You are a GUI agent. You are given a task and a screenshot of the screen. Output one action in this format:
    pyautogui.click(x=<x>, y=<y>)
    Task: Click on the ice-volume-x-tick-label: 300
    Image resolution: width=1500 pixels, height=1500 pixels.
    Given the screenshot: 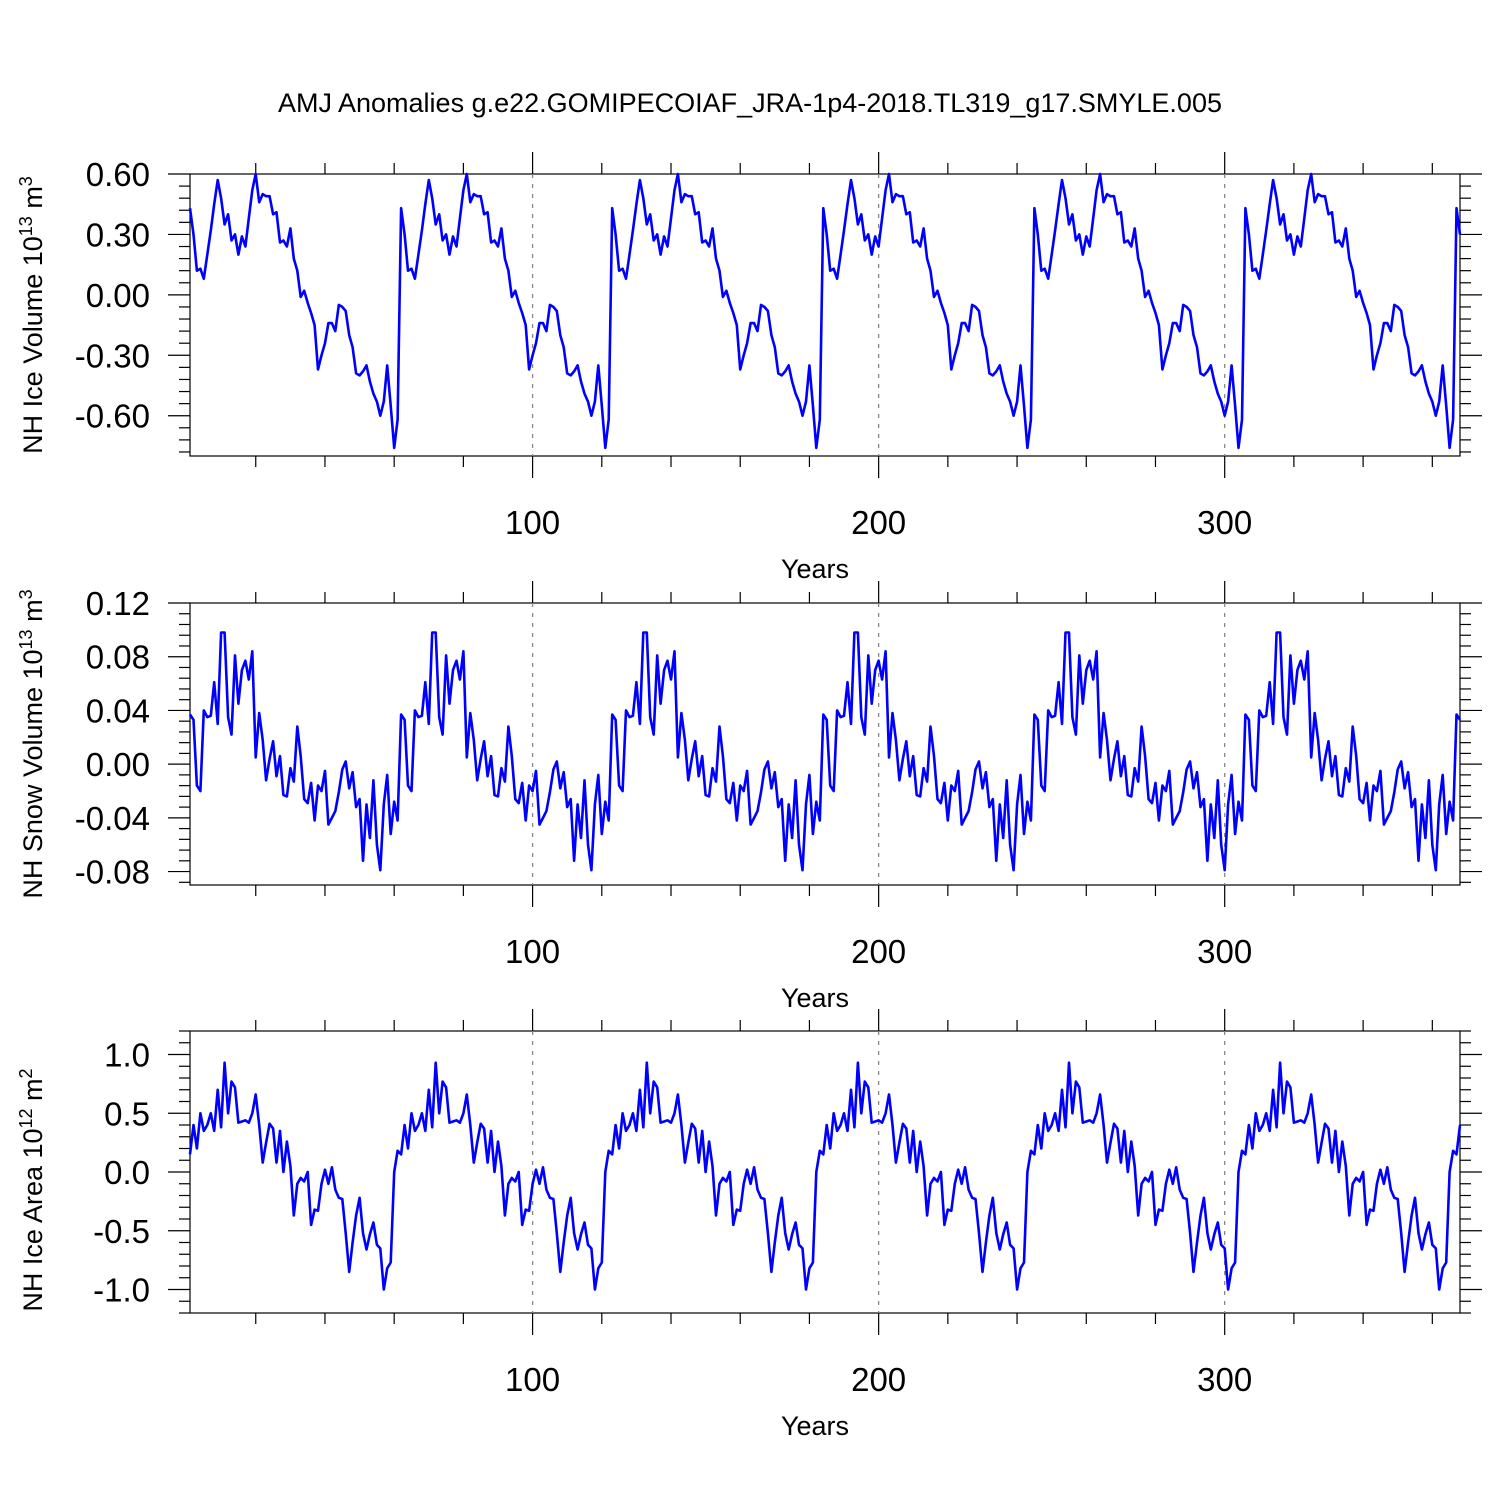 What is the action you would take?
    pyautogui.click(x=1224, y=522)
    